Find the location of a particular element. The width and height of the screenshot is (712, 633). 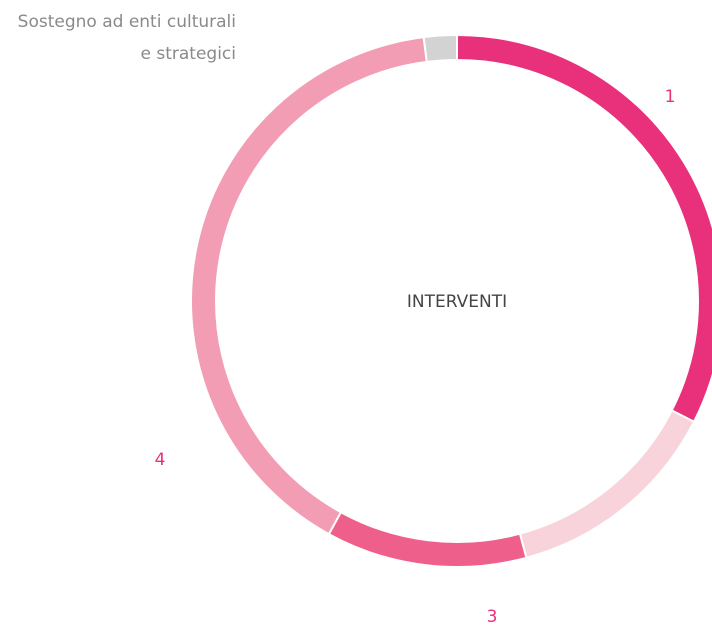

segment-label: 1 is located at coordinates (670, 97).